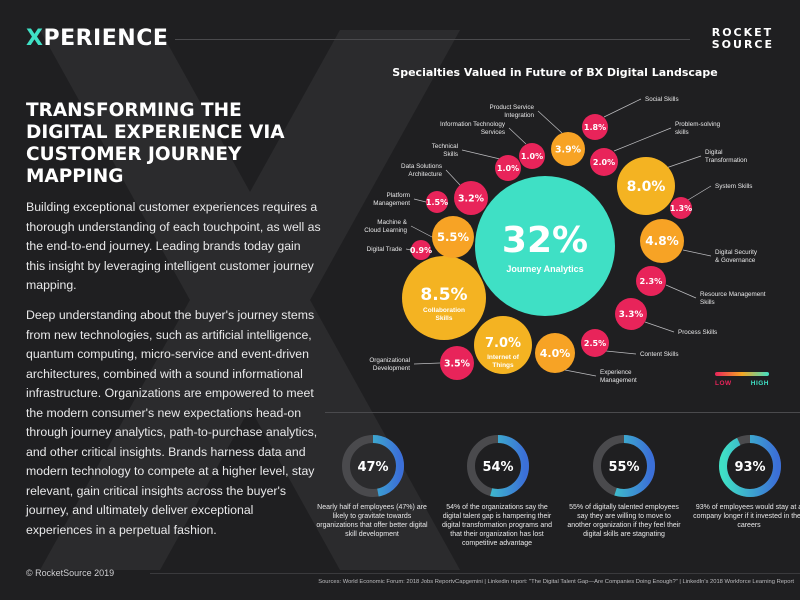 This screenshot has height=600, width=800. Describe the element at coordinates (699, 241) in the screenshot. I see `bubble-digital-security-governance: 4.8% Digital Security& Governance` at that location.